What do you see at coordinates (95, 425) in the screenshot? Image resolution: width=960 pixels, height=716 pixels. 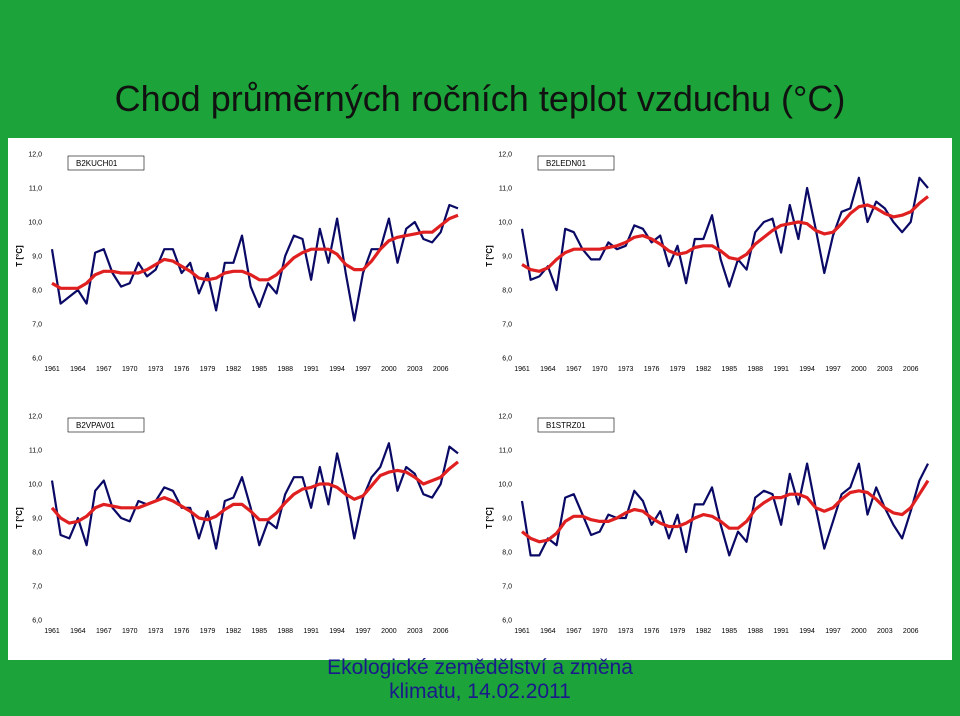 I see `legend-label: B2VPAV01` at bounding box center [95, 425].